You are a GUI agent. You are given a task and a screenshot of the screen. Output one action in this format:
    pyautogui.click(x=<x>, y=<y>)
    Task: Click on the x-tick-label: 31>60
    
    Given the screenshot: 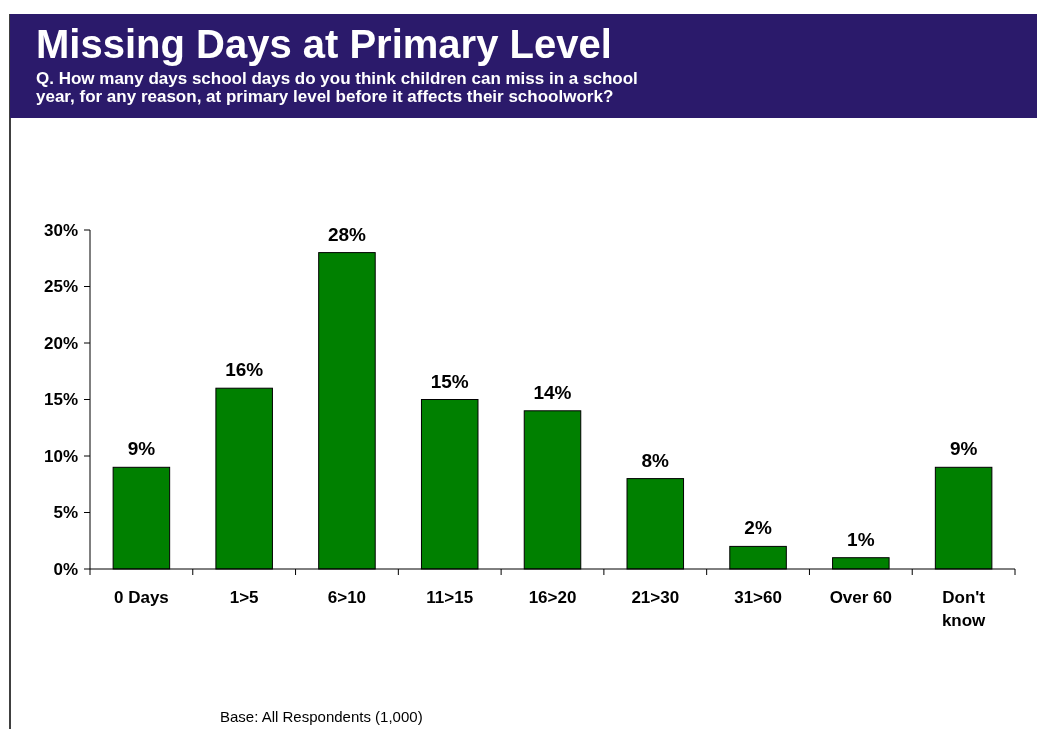 What is the action you would take?
    pyautogui.click(x=758, y=597)
    